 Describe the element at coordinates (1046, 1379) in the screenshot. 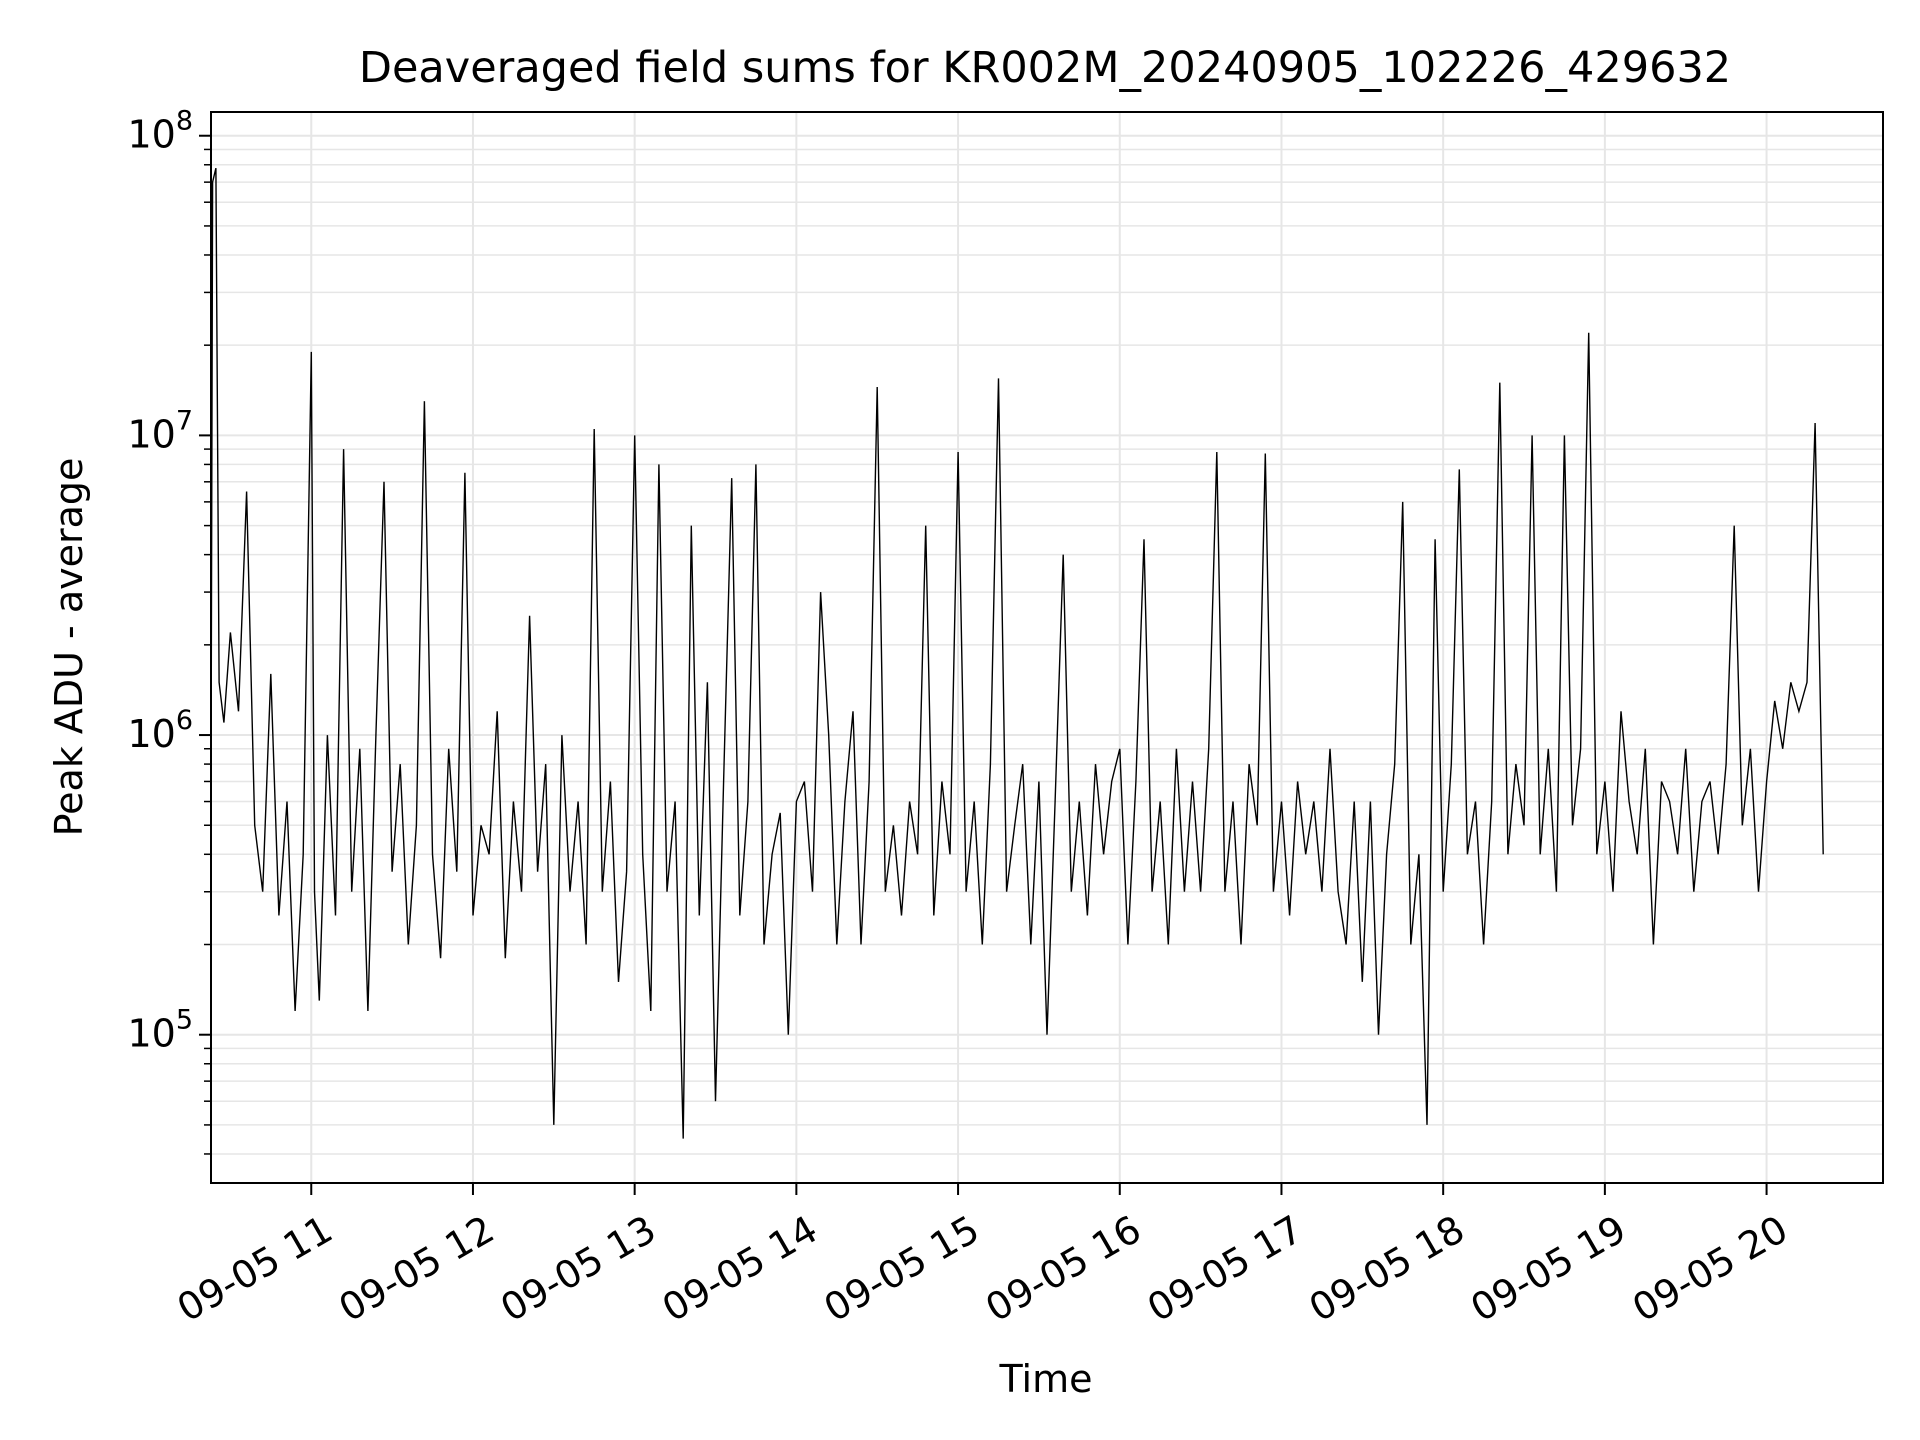

I see `x-axis-label: Time` at that location.